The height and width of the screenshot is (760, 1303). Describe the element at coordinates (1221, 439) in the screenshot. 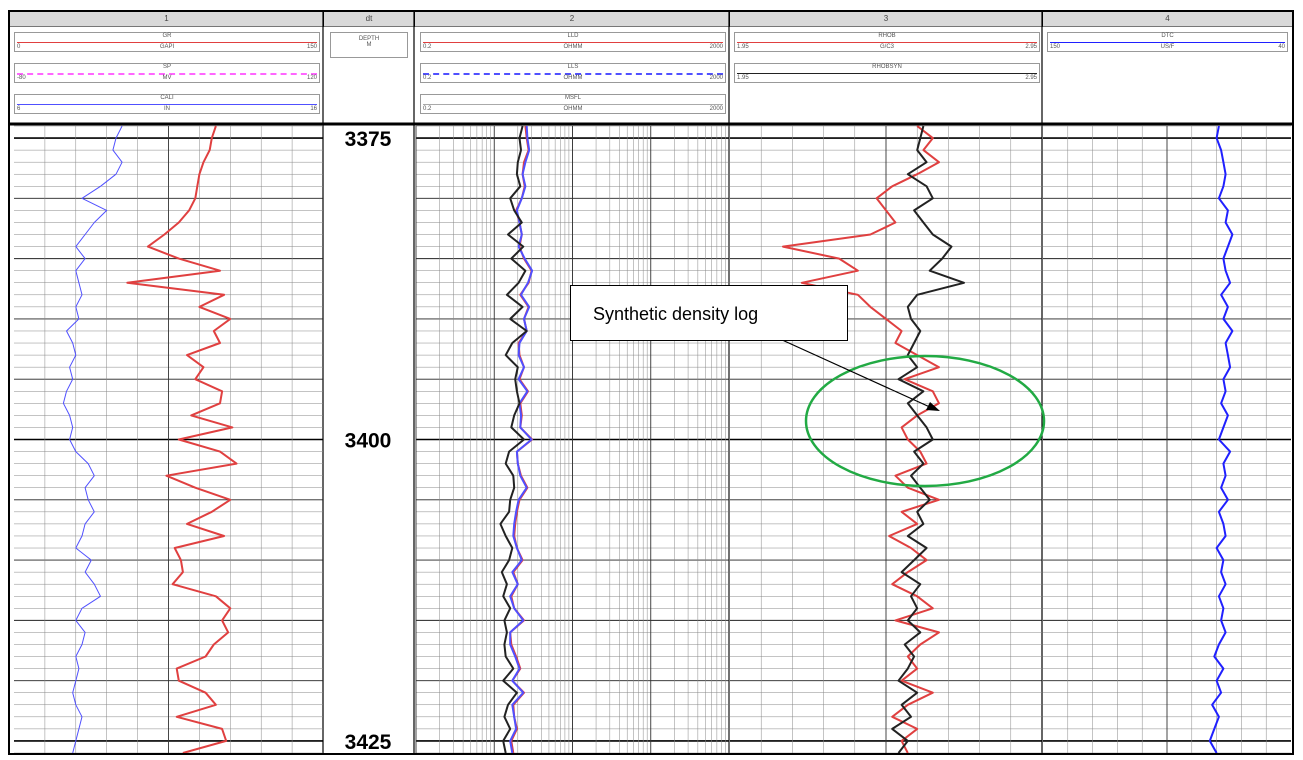

I see `curve-dtc` at that location.